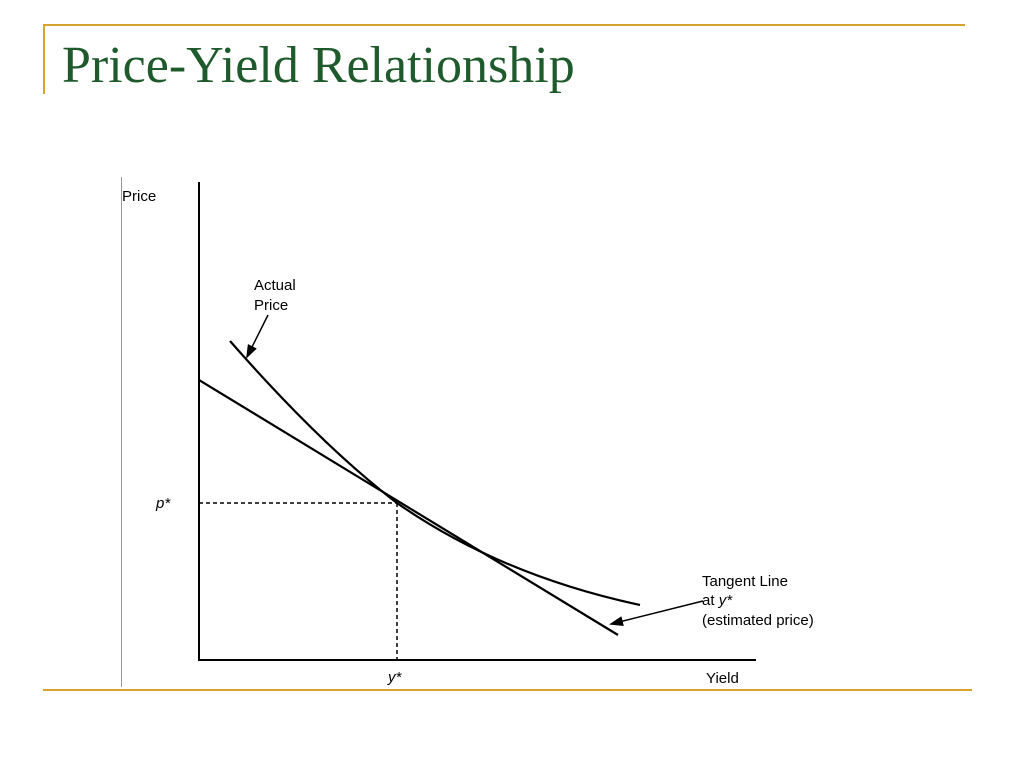  What do you see at coordinates (504, 25) in the screenshot?
I see `top-accent-rule` at bounding box center [504, 25].